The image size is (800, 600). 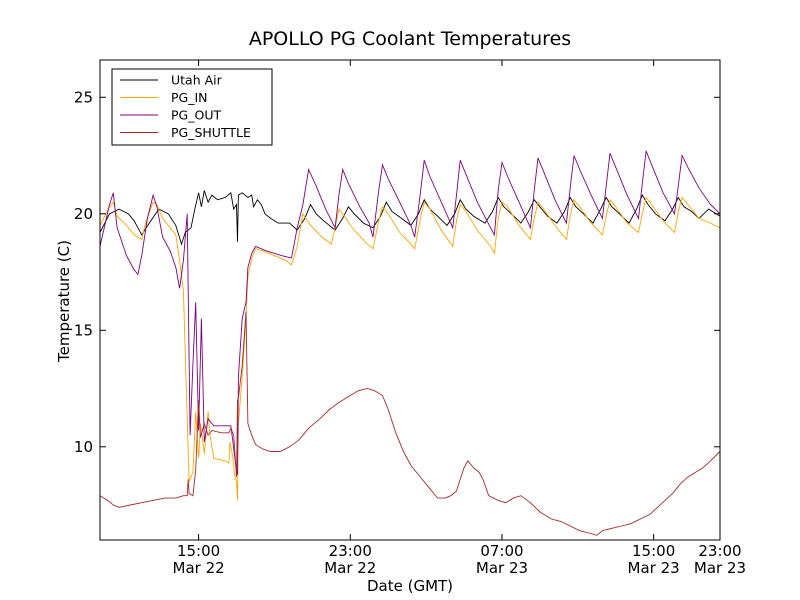 I want to click on legend-label: PG_IN, so click(x=189, y=97).